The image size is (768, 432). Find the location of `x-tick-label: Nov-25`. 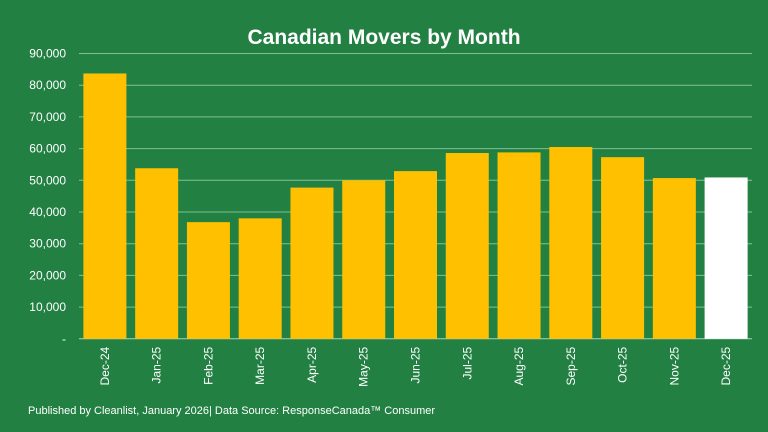

x-tick-label: Nov-25 is located at coordinates (674, 365).